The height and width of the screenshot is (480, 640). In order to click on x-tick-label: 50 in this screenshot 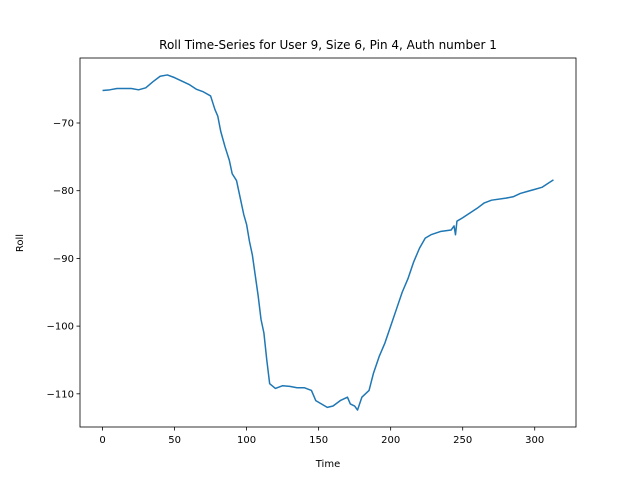, I will do `click(174, 440)`.